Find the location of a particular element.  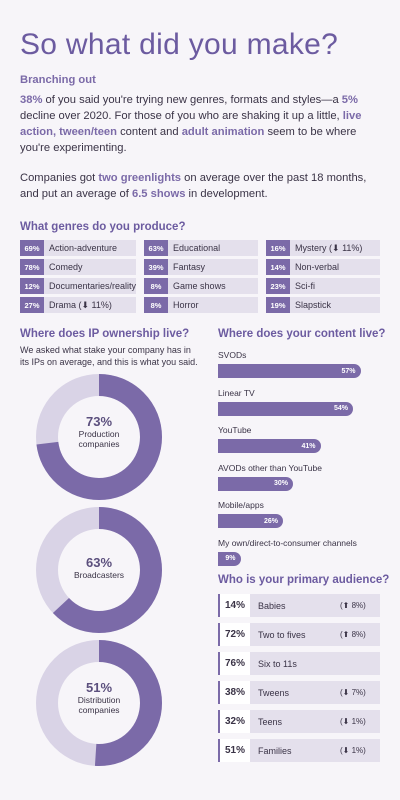

genre-name: Horror is located at coordinates (186, 305).